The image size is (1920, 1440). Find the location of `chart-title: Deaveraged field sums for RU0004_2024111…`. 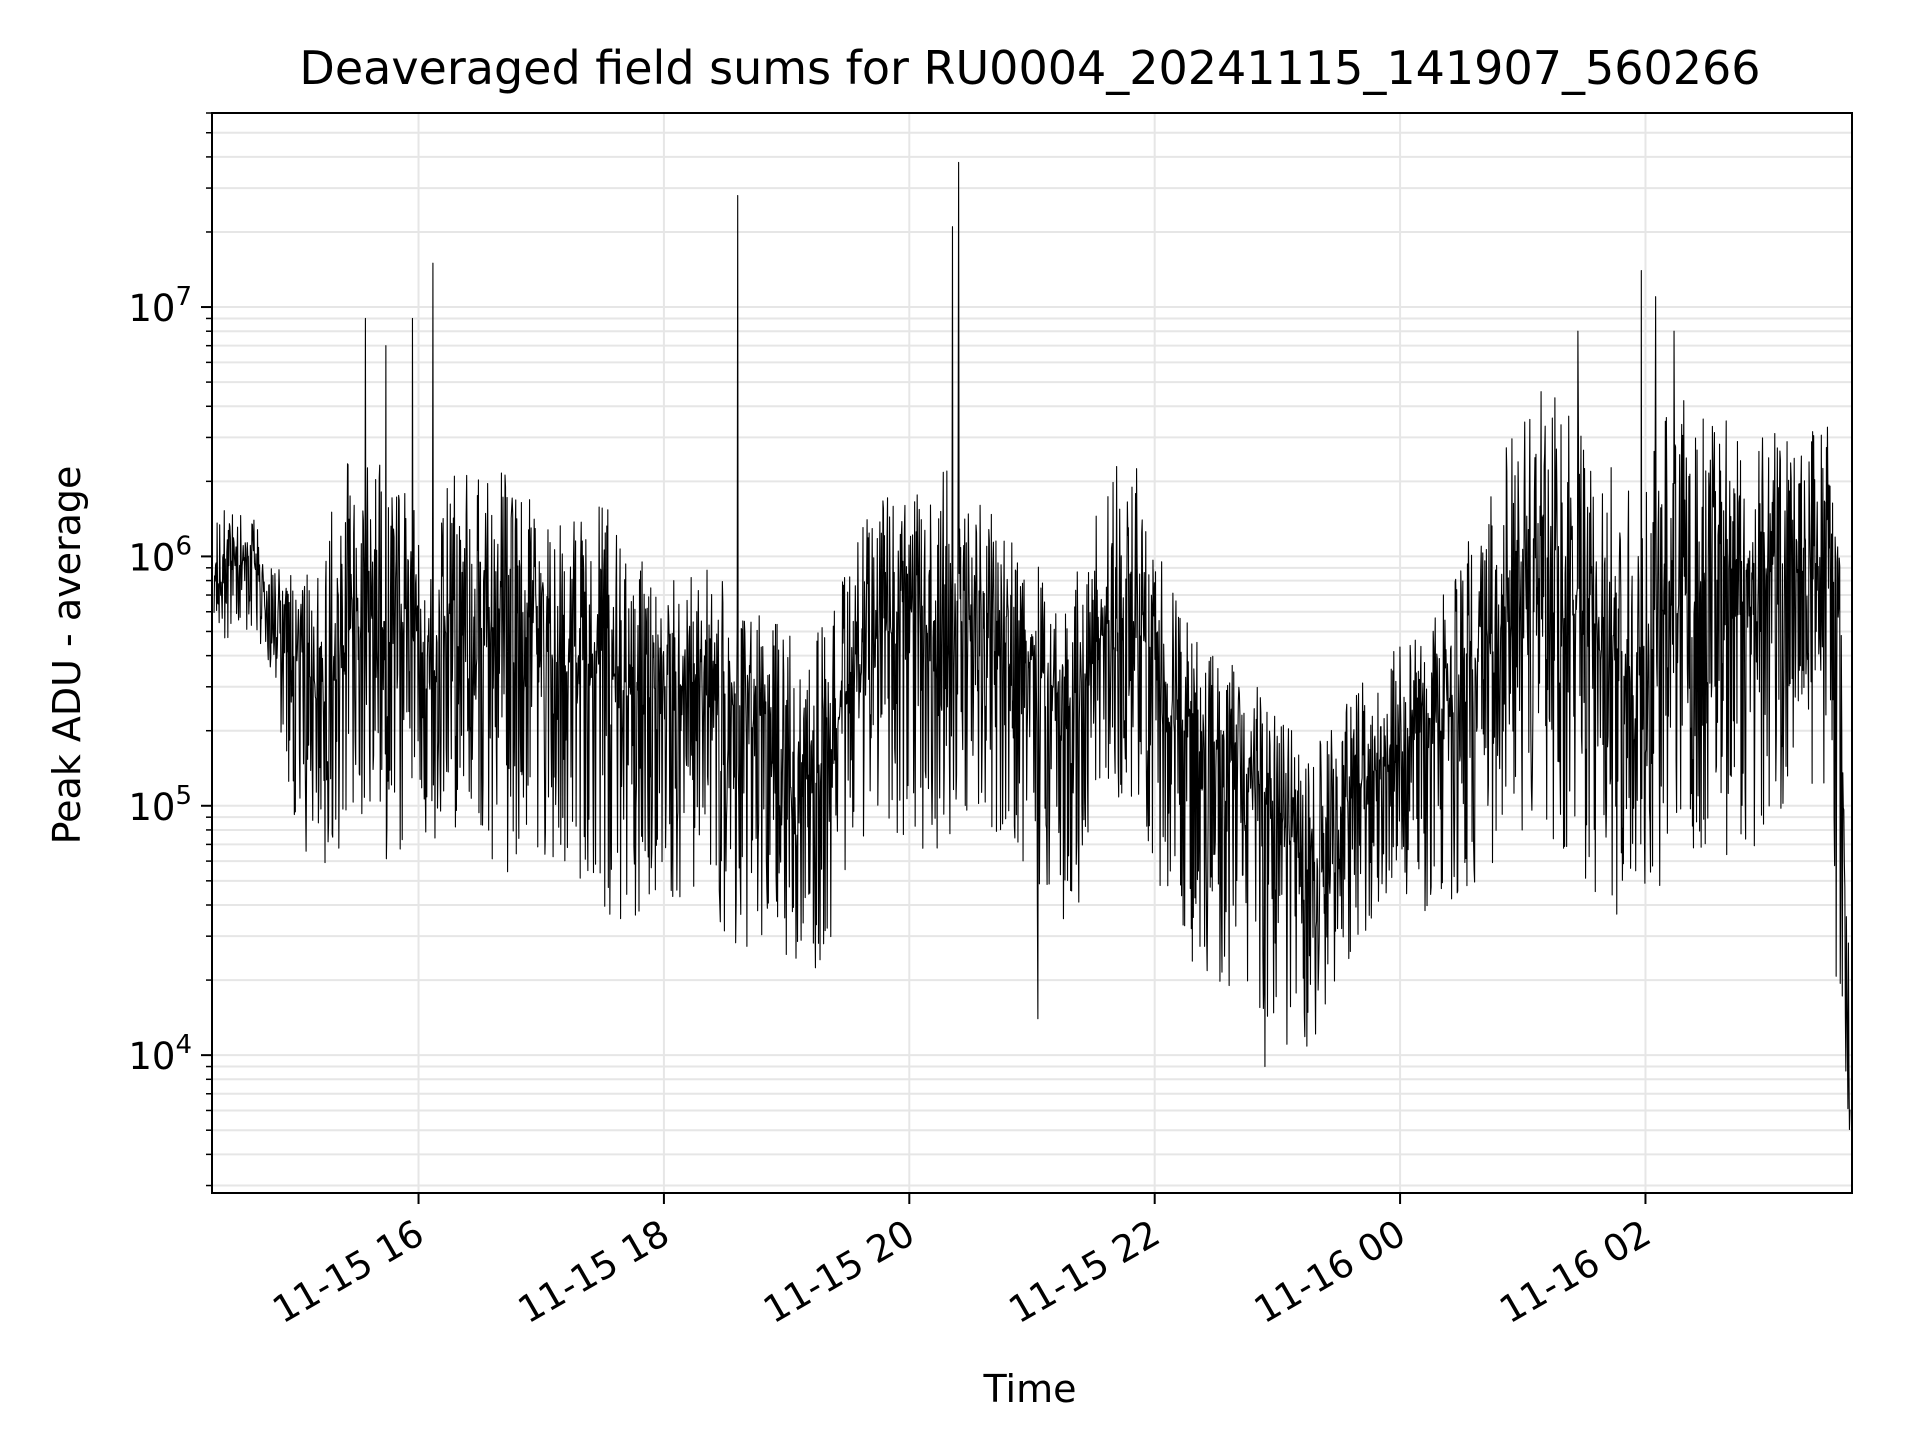

chart-title: Deaveraged field sums for RU0004_2024111… is located at coordinates (1029, 68).